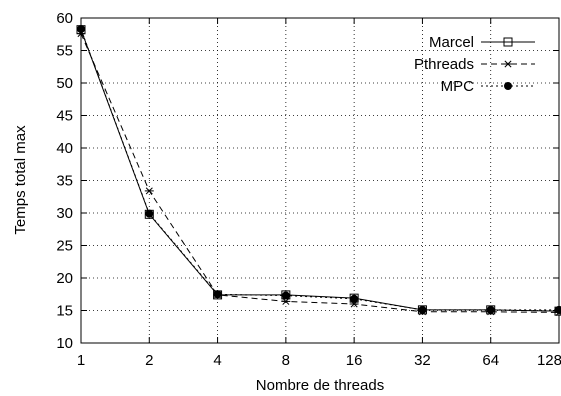 Image resolution: width=561 pixels, height=396 pixels. Describe the element at coordinates (320, 385) in the screenshot. I see `x-axis-title: Nombre de threads` at that location.